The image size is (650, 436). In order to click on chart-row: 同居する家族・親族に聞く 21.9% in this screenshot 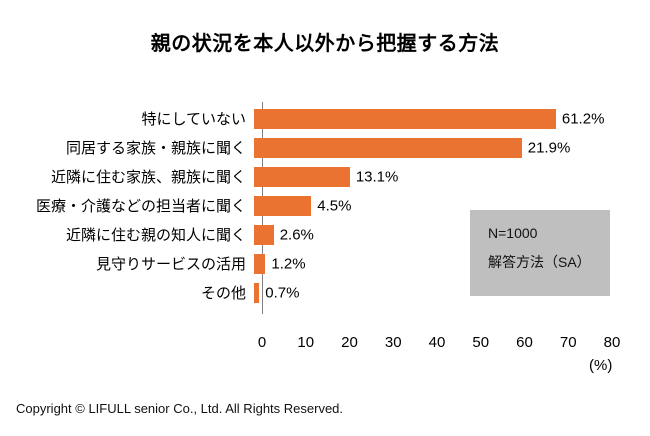, I will do `click(306, 147)`.